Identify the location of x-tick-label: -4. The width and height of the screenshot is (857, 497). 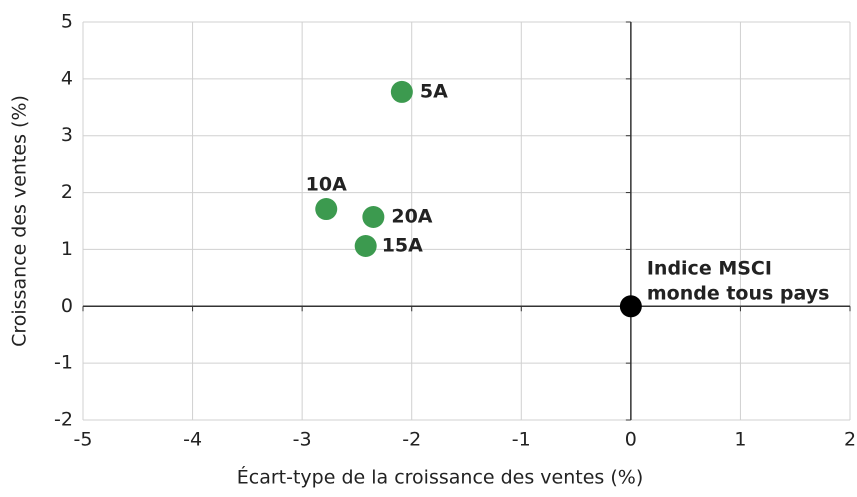
(192, 440).